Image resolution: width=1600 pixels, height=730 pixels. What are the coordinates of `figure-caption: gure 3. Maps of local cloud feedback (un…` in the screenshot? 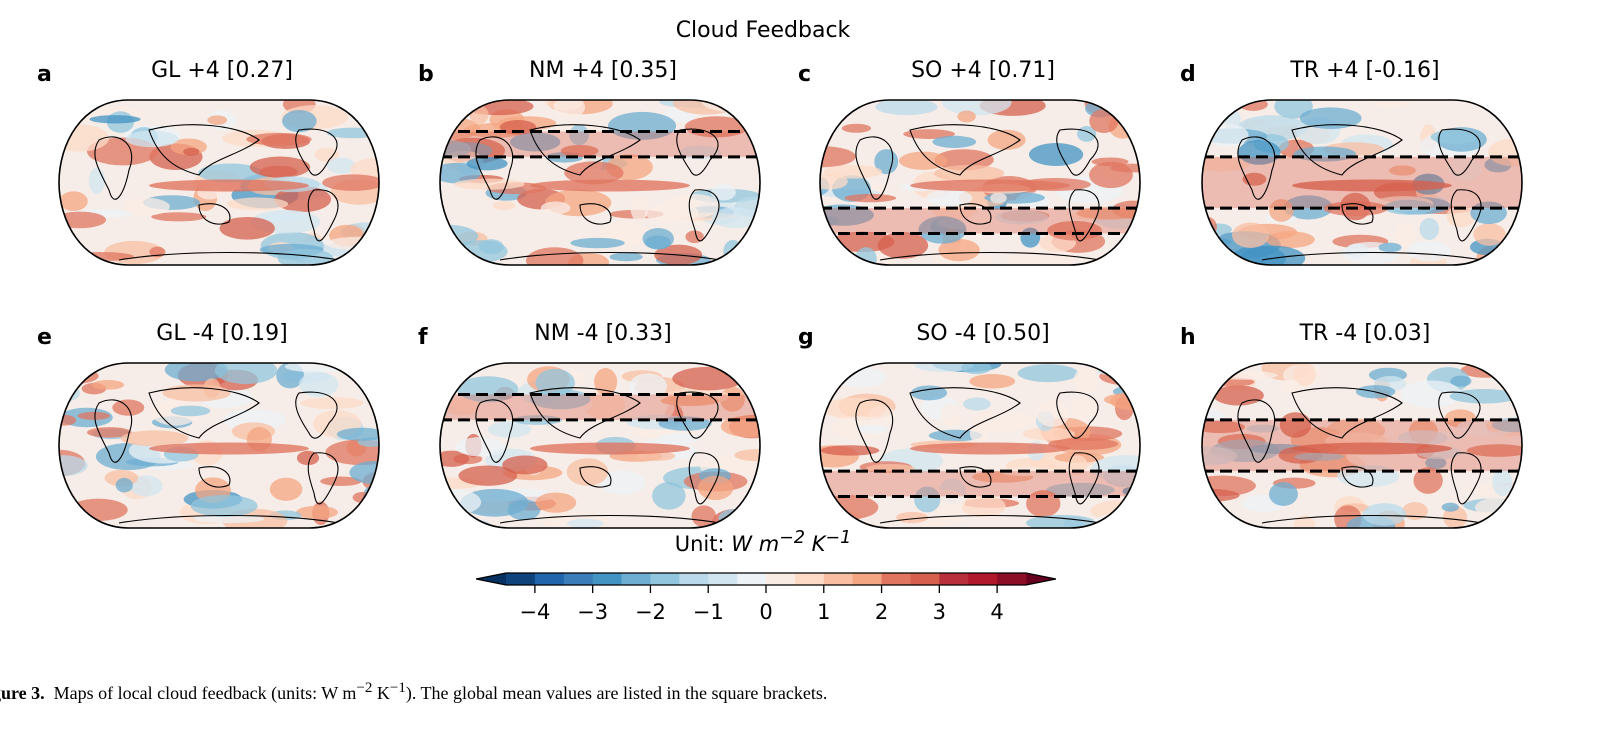 It's located at (413, 692).